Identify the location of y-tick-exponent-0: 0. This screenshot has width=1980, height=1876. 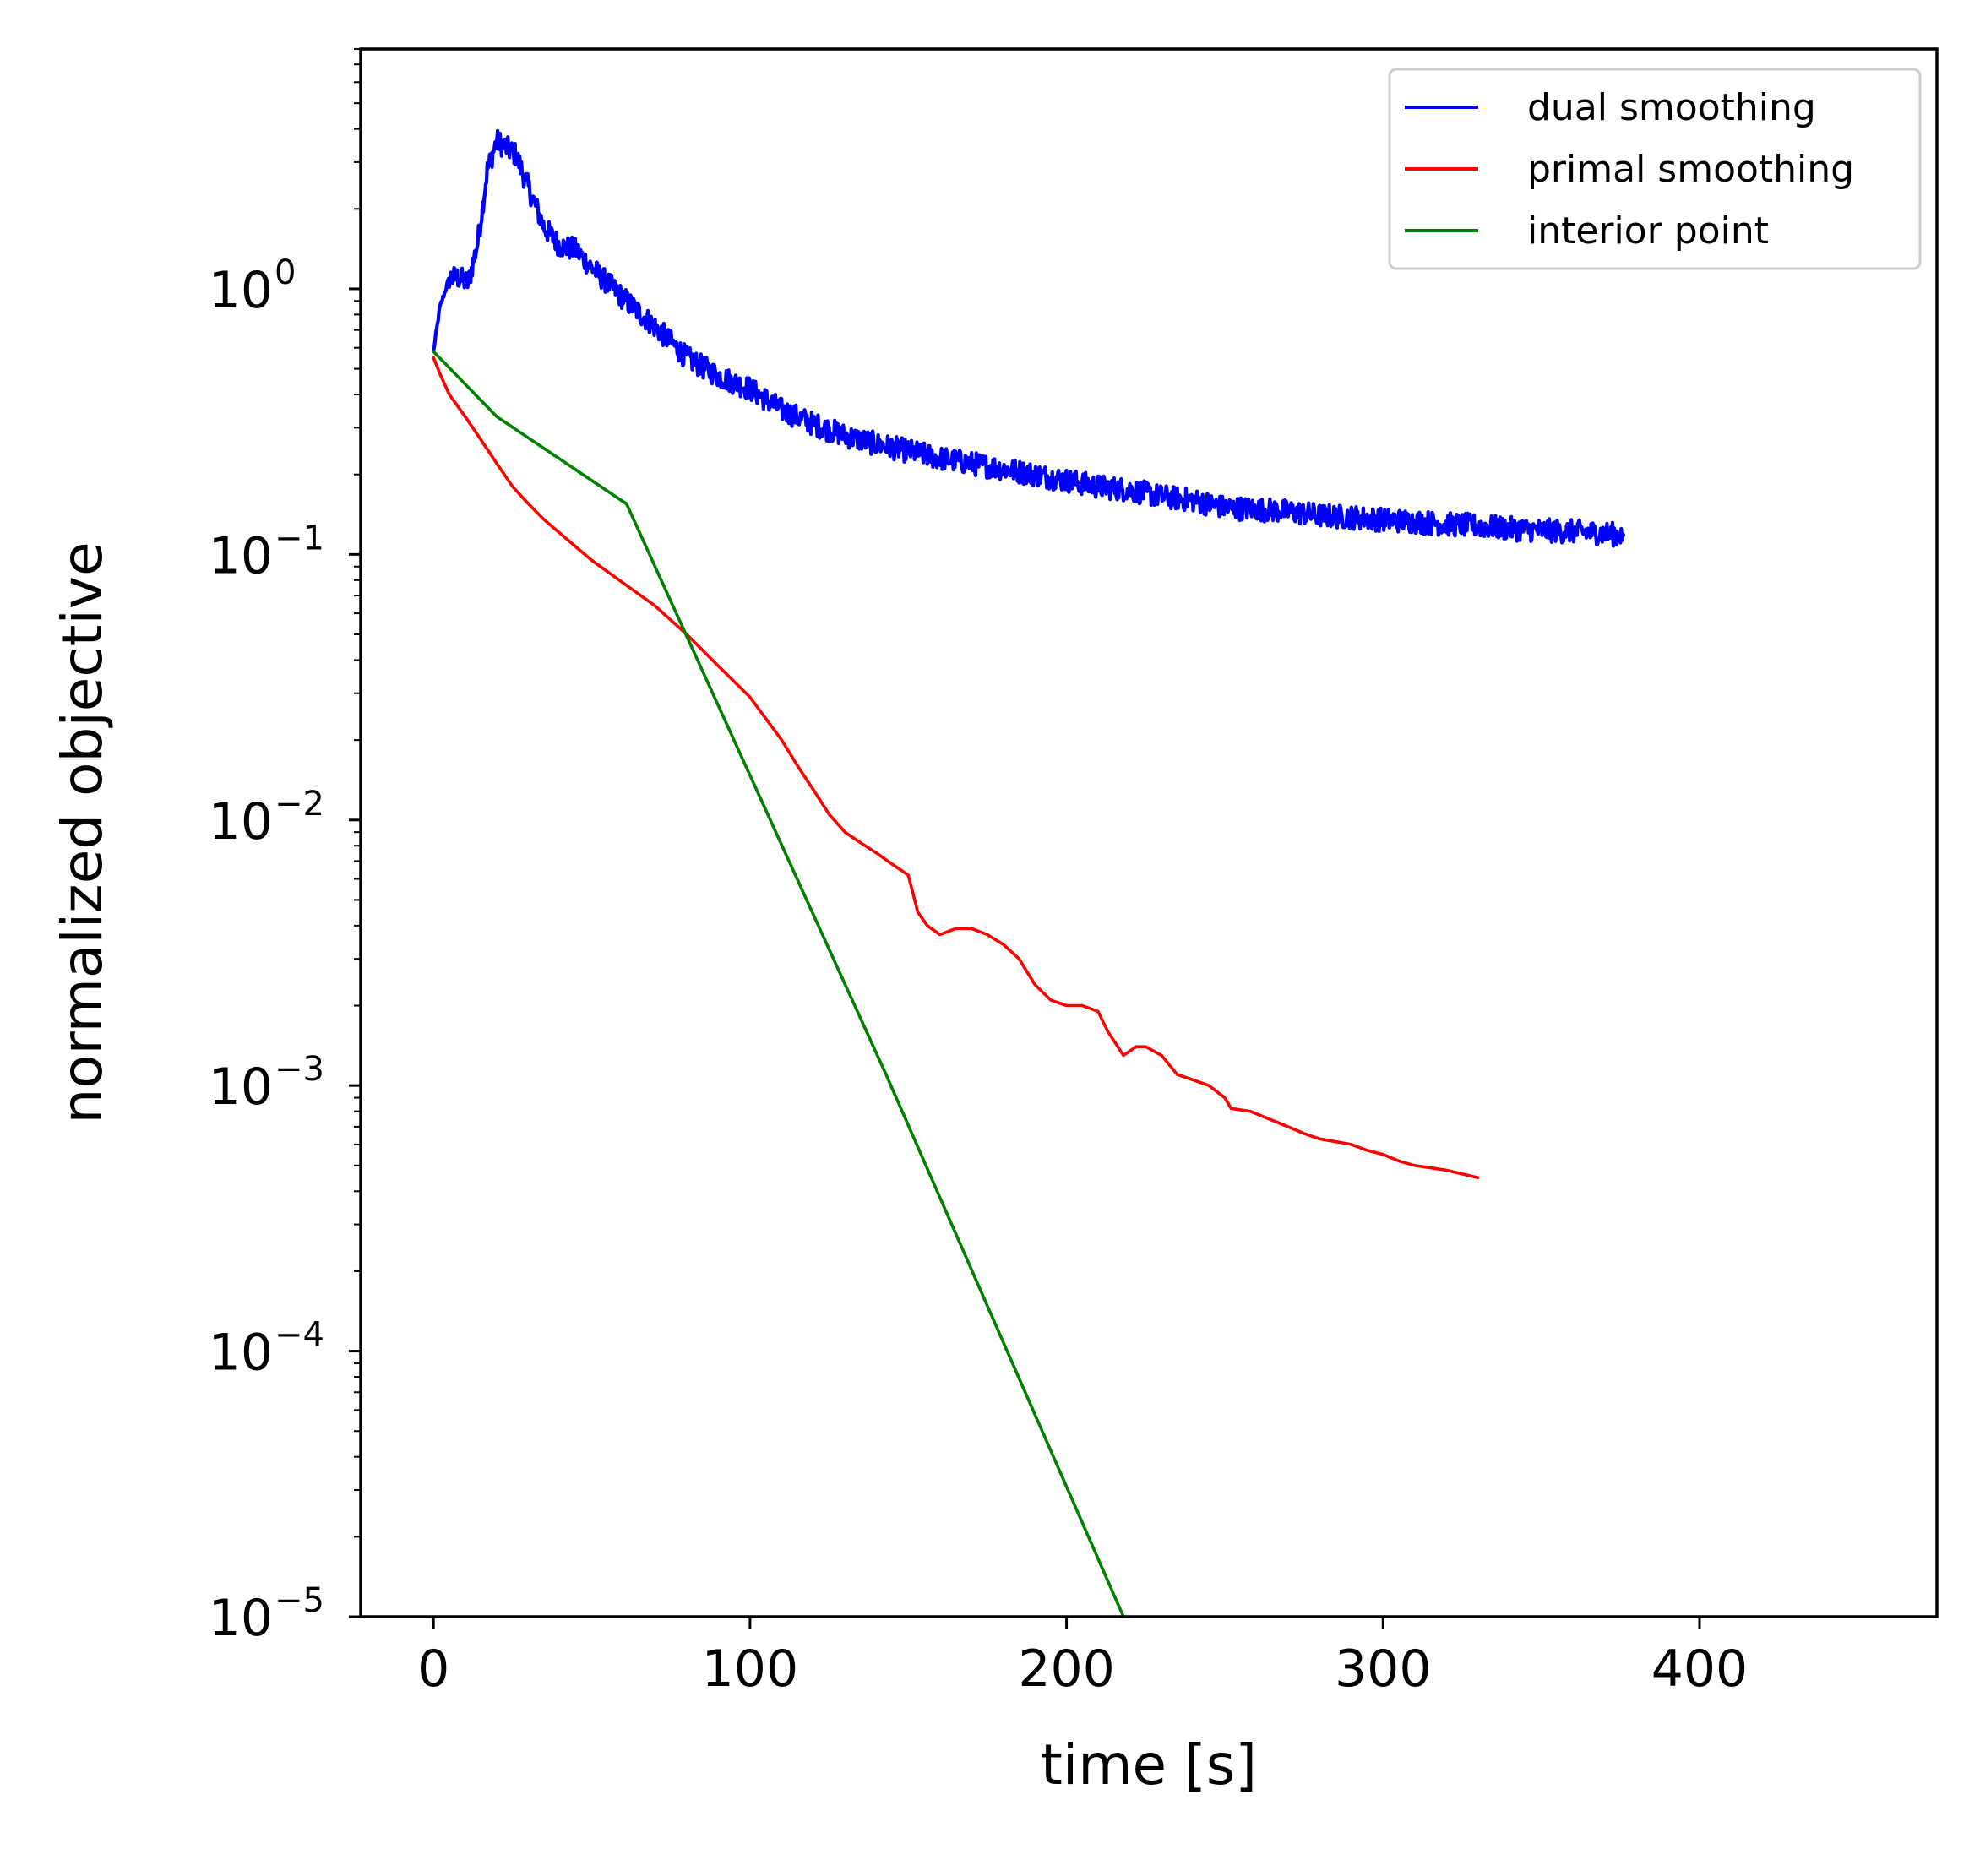
(285, 272).